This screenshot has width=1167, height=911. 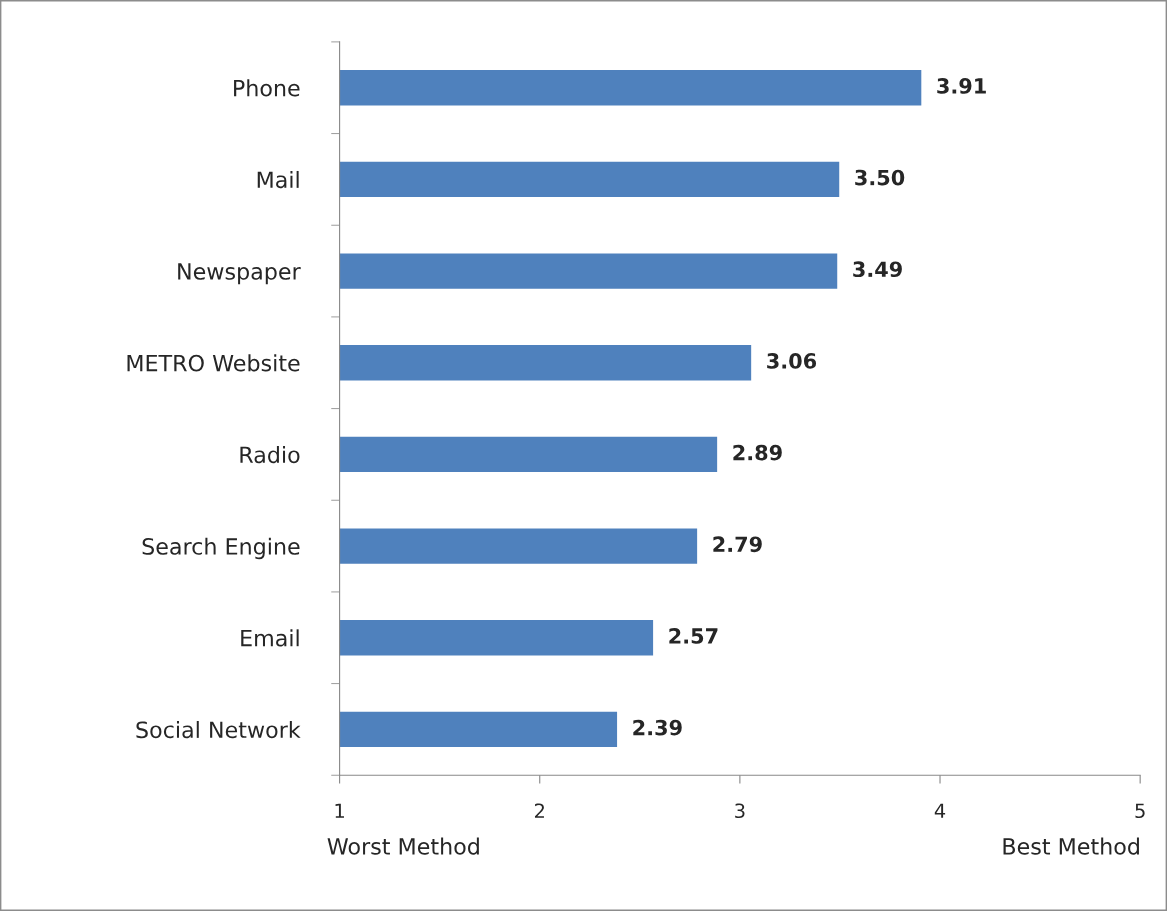 What do you see at coordinates (221, 548) in the screenshot?
I see `y-tick-label: Search Engine` at bounding box center [221, 548].